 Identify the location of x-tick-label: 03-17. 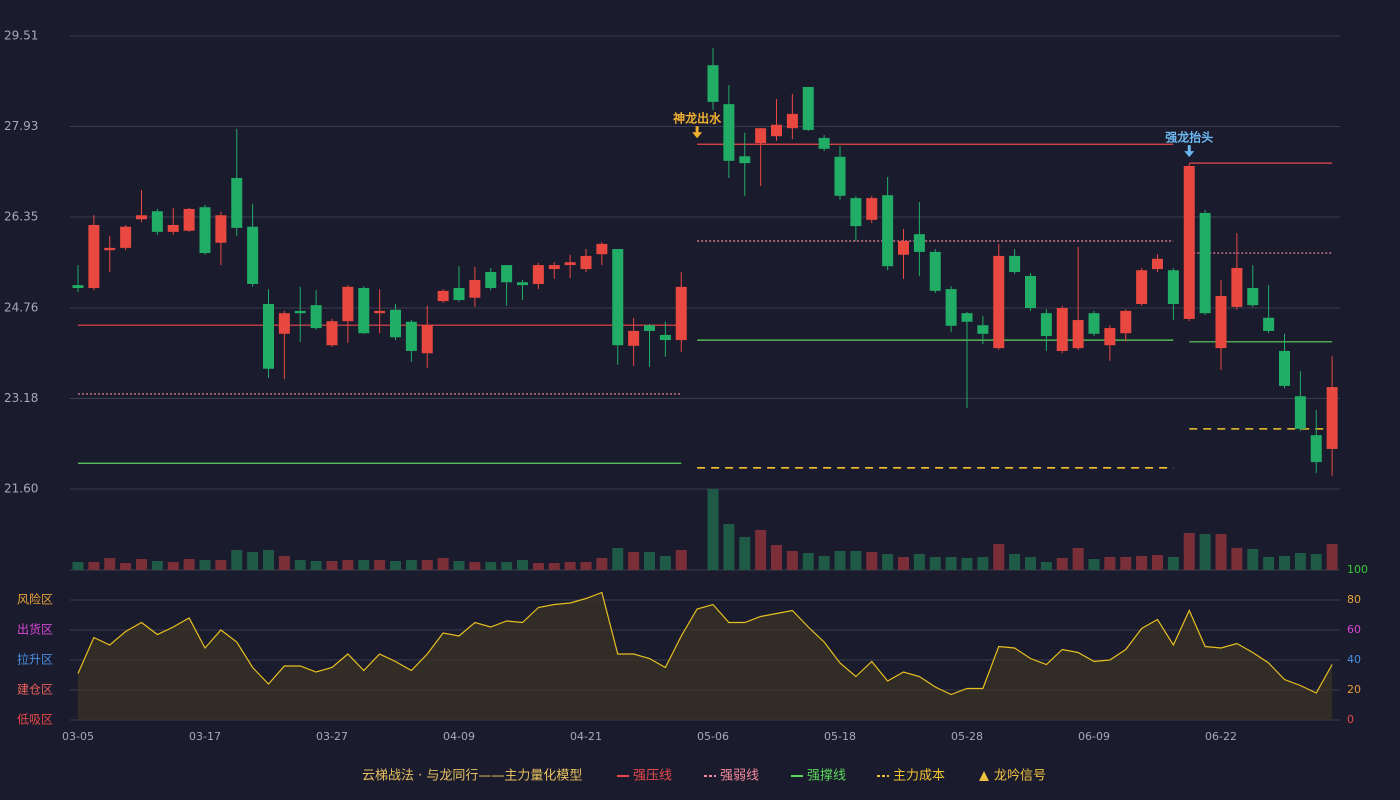
(205, 736).